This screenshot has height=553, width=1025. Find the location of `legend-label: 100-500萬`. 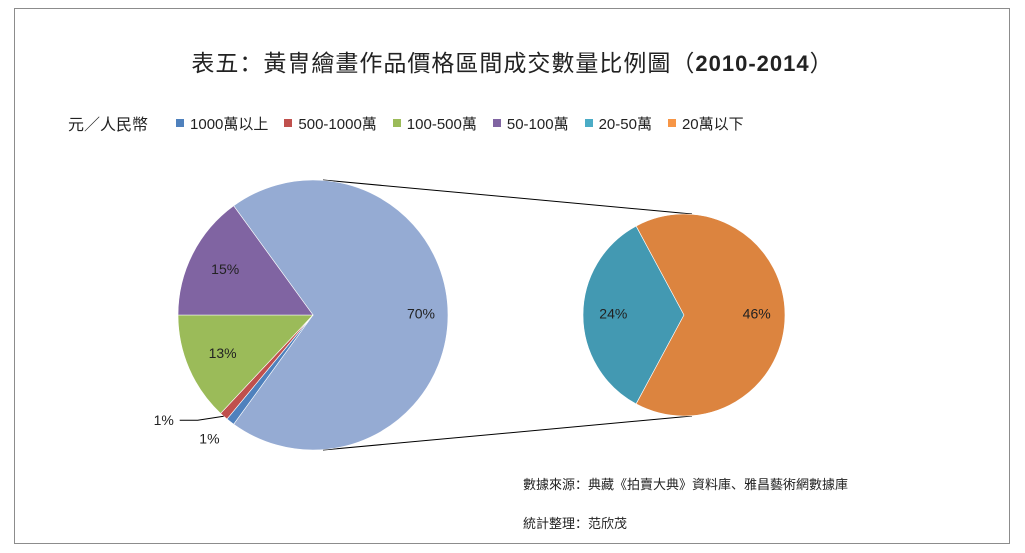

legend-label: 100-500萬 is located at coordinates (441, 124).